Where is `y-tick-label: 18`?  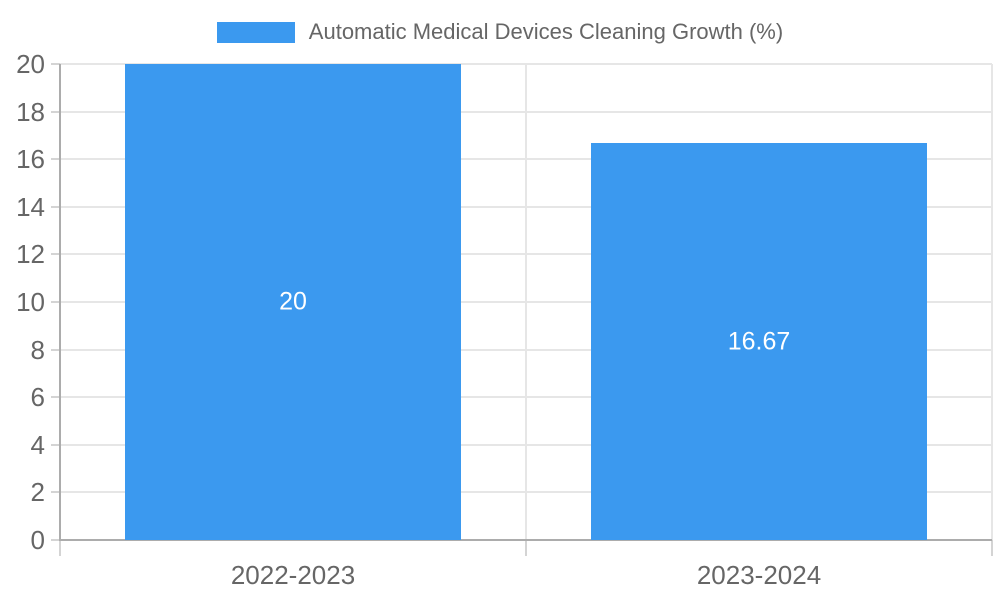
y-tick-label: 18 is located at coordinates (30, 111).